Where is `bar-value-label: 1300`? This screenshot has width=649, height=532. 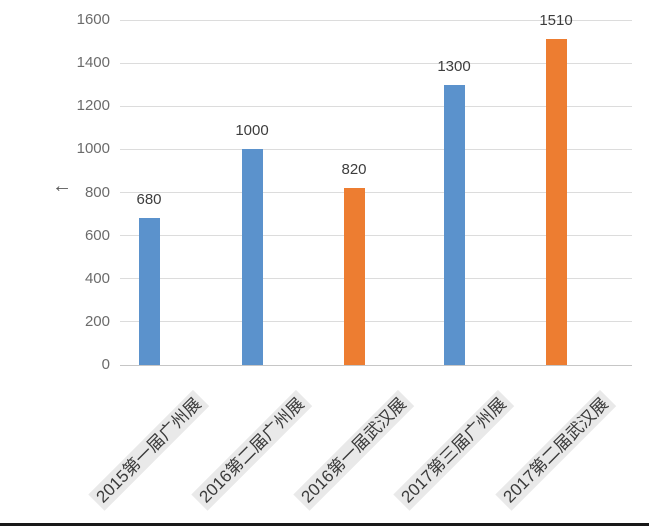 bar-value-label: 1300 is located at coordinates (454, 66).